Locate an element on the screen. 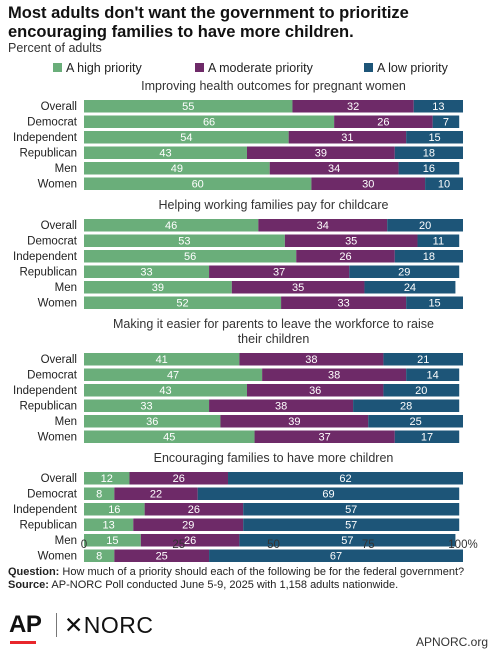  data-label: 26 is located at coordinates (190, 541).